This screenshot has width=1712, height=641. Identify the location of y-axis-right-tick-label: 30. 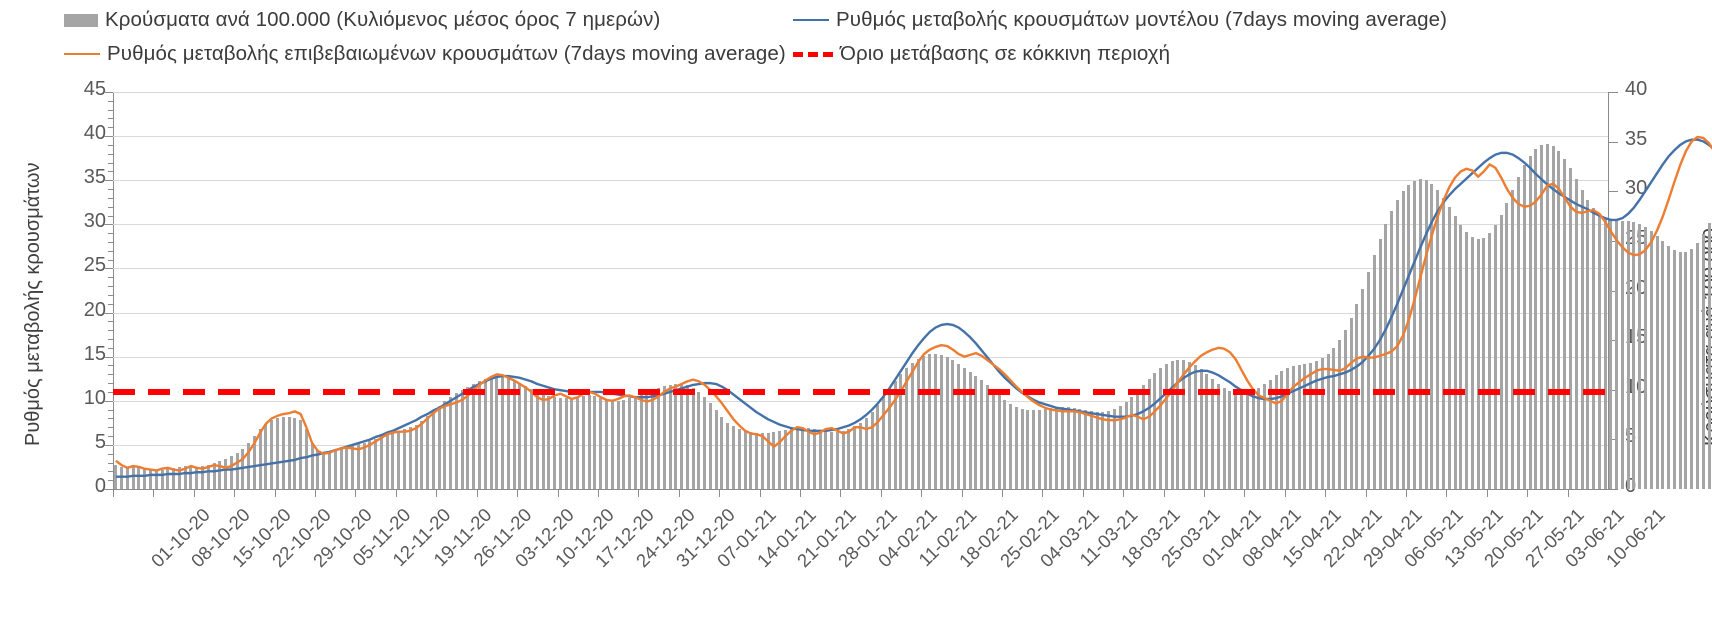
(1636, 188).